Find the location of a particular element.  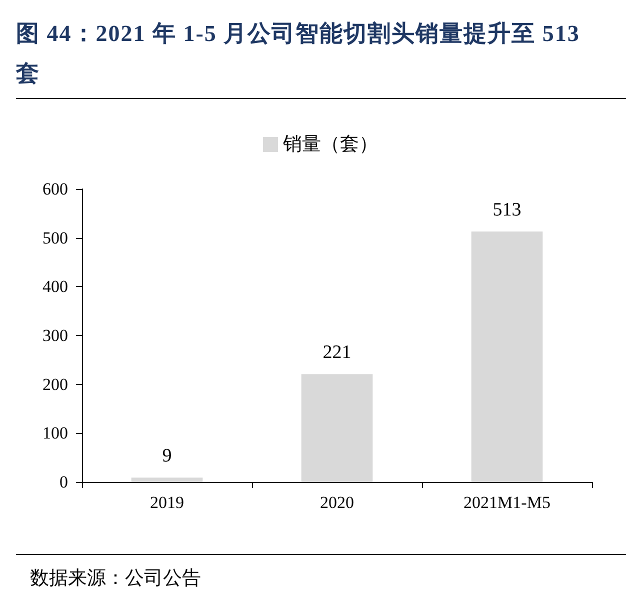

data-label: 513 is located at coordinates (507, 209).